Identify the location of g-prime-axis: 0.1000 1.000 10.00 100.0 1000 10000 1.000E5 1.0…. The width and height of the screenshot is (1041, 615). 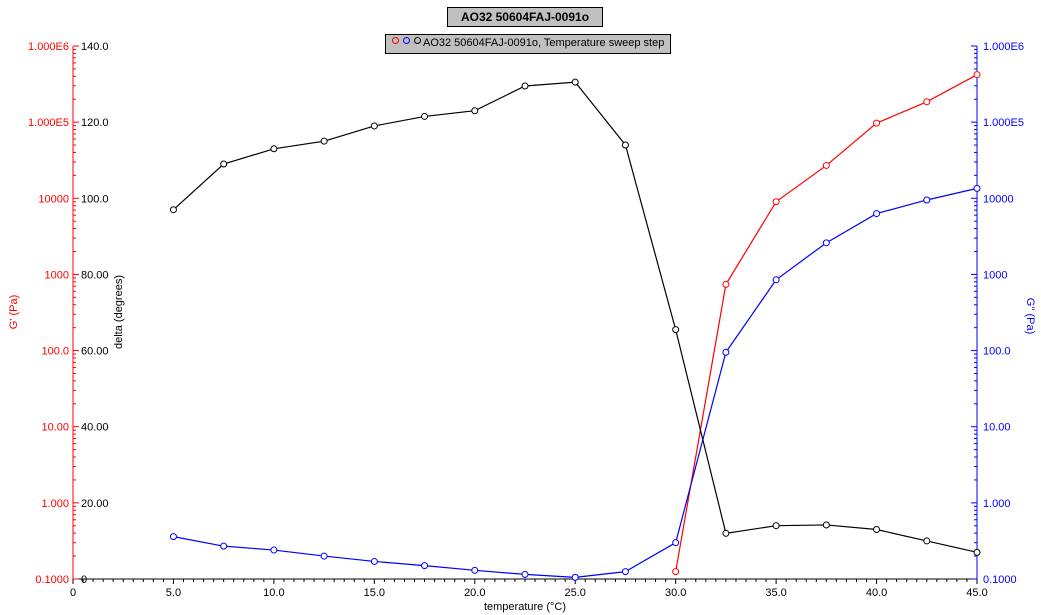
(53, 313).